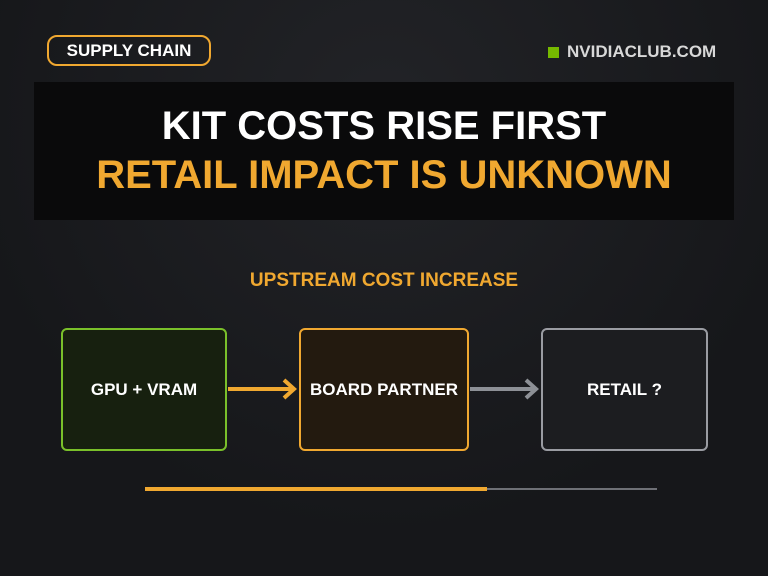 This screenshot has height=576, width=768. I want to click on title-line: RETAIL IMPACT IS UNKNOWN, so click(384, 175).